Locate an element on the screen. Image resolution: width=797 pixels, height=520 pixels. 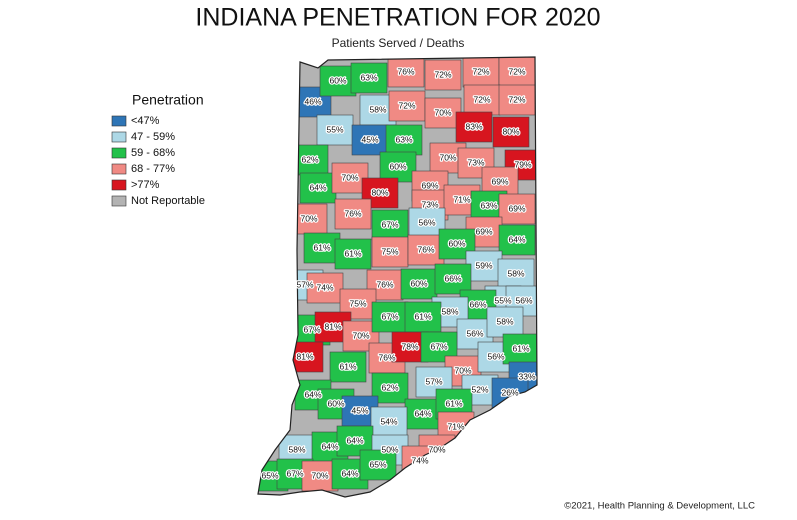
title: INDIANA PENETRATION FOR 2020 is located at coordinates (397, 18).